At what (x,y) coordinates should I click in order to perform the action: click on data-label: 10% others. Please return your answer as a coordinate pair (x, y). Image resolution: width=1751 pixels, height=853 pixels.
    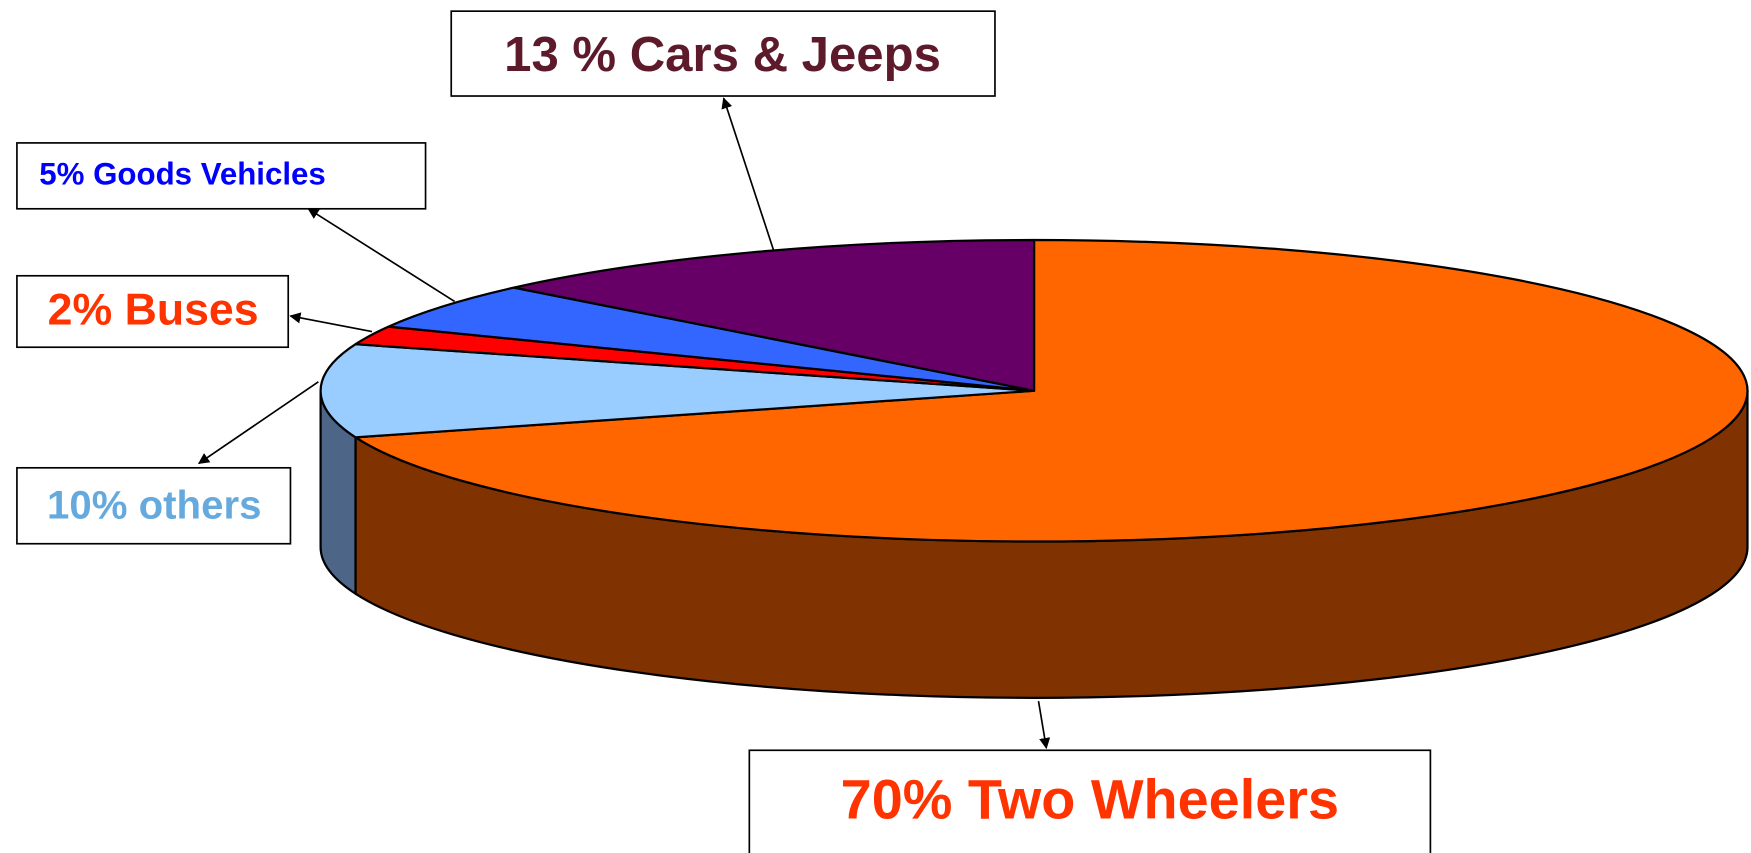
    Looking at the image, I should click on (154, 505).